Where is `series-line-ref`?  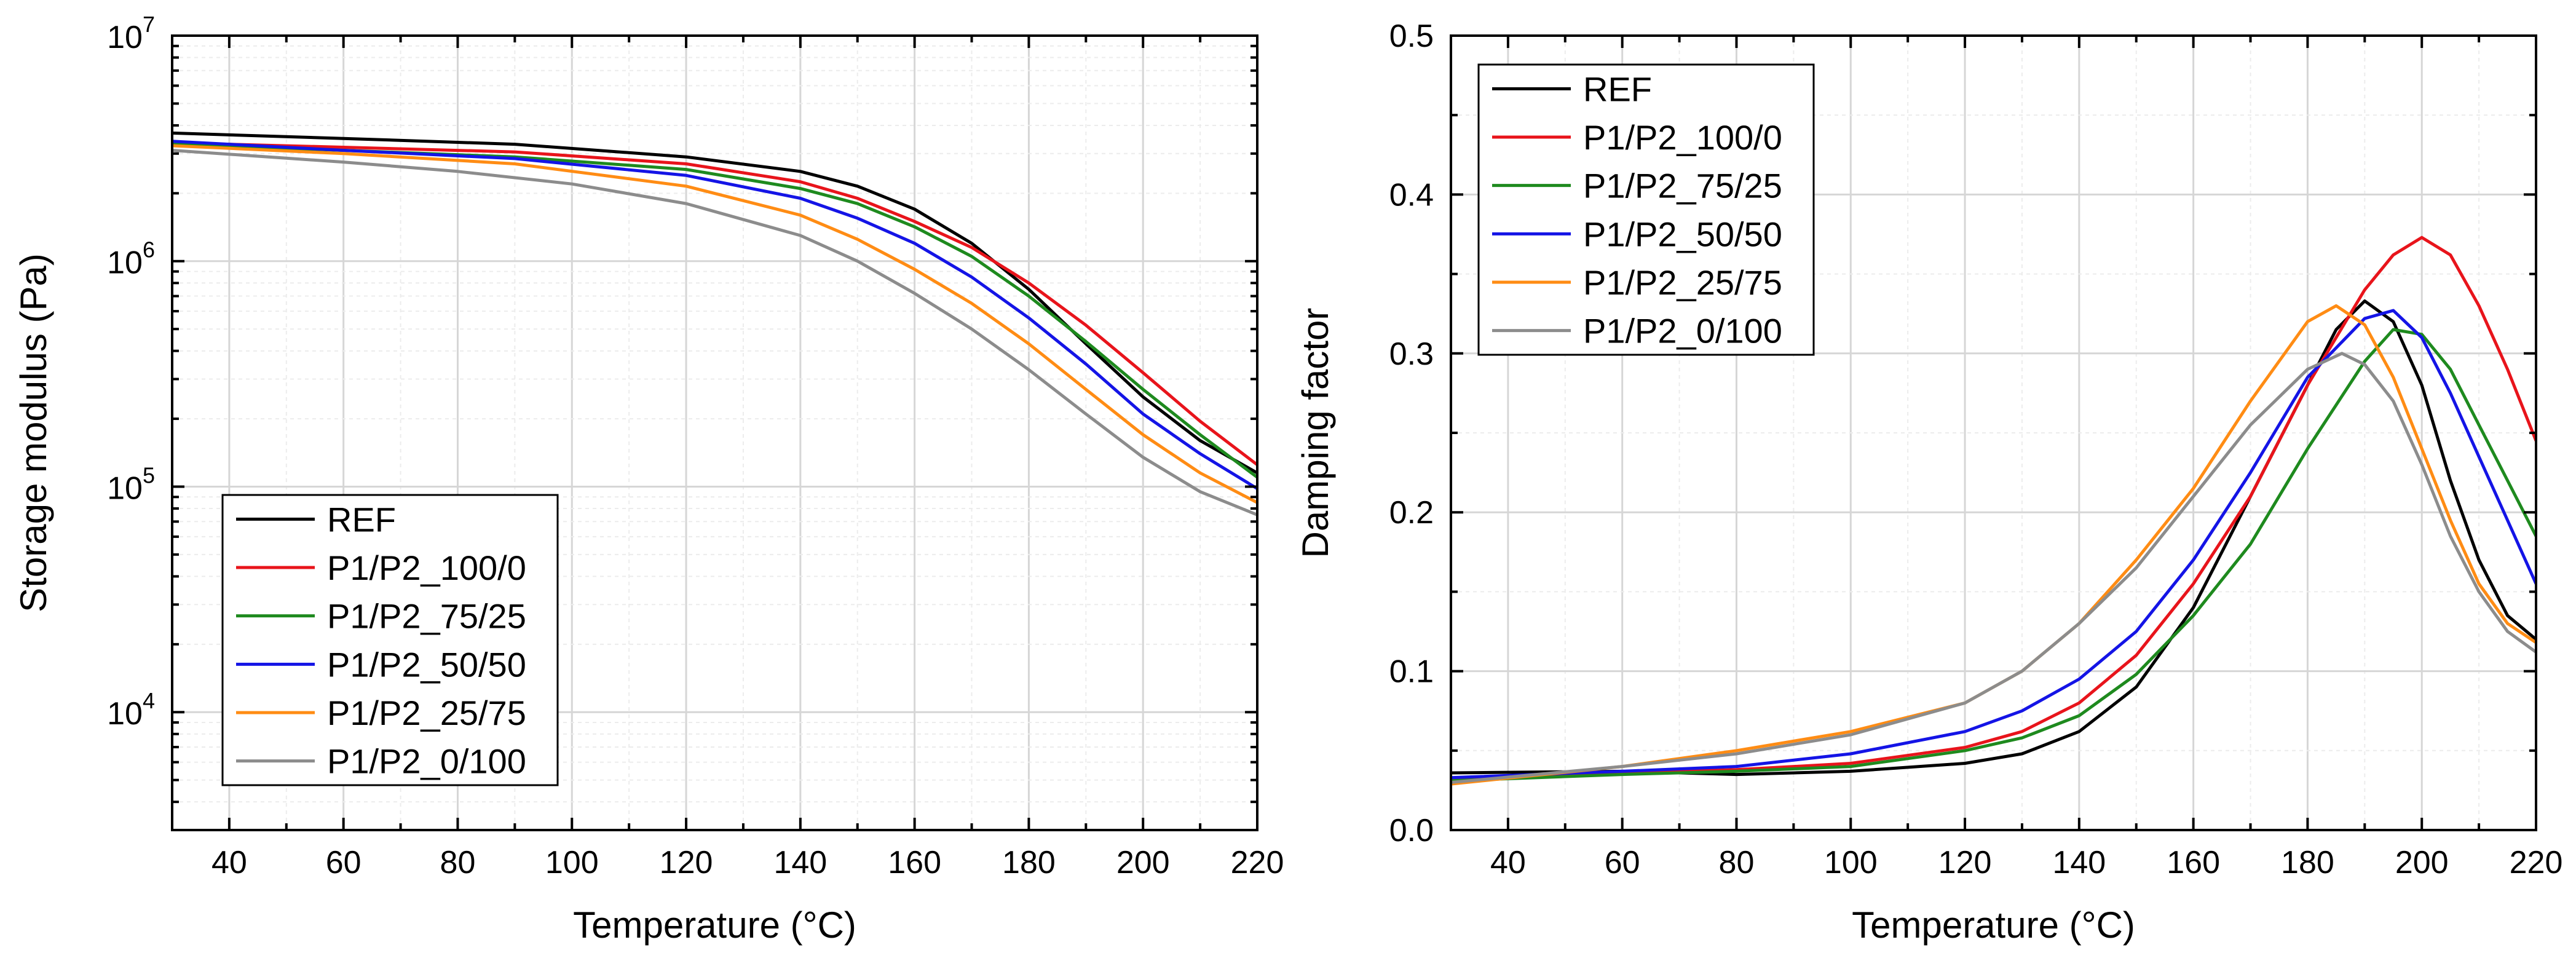
series-line-ref is located at coordinates (714, 303).